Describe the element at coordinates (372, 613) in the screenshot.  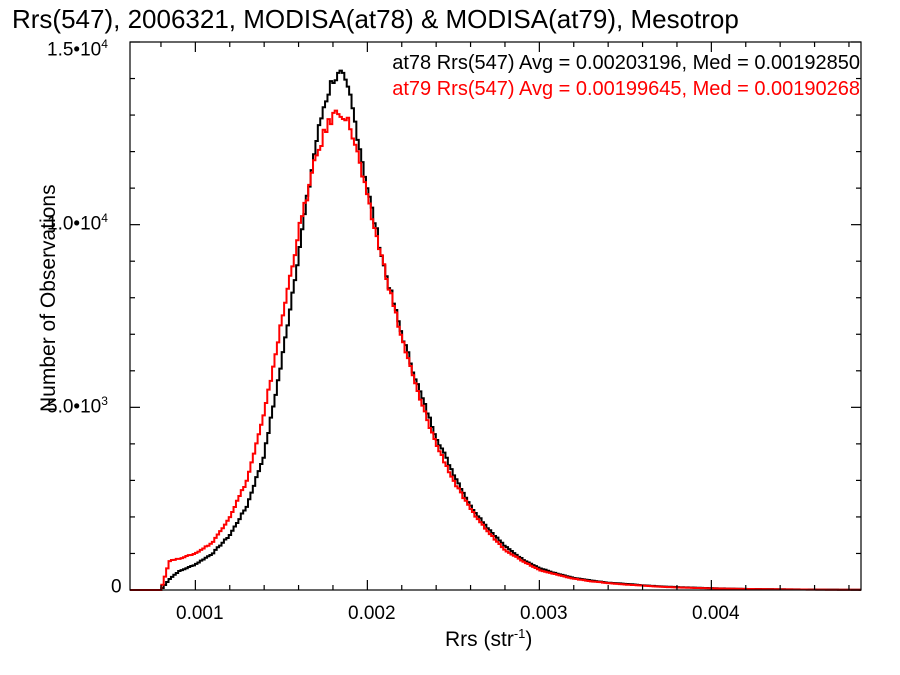
I see `x-tick-label-0.002: 0.002` at that location.